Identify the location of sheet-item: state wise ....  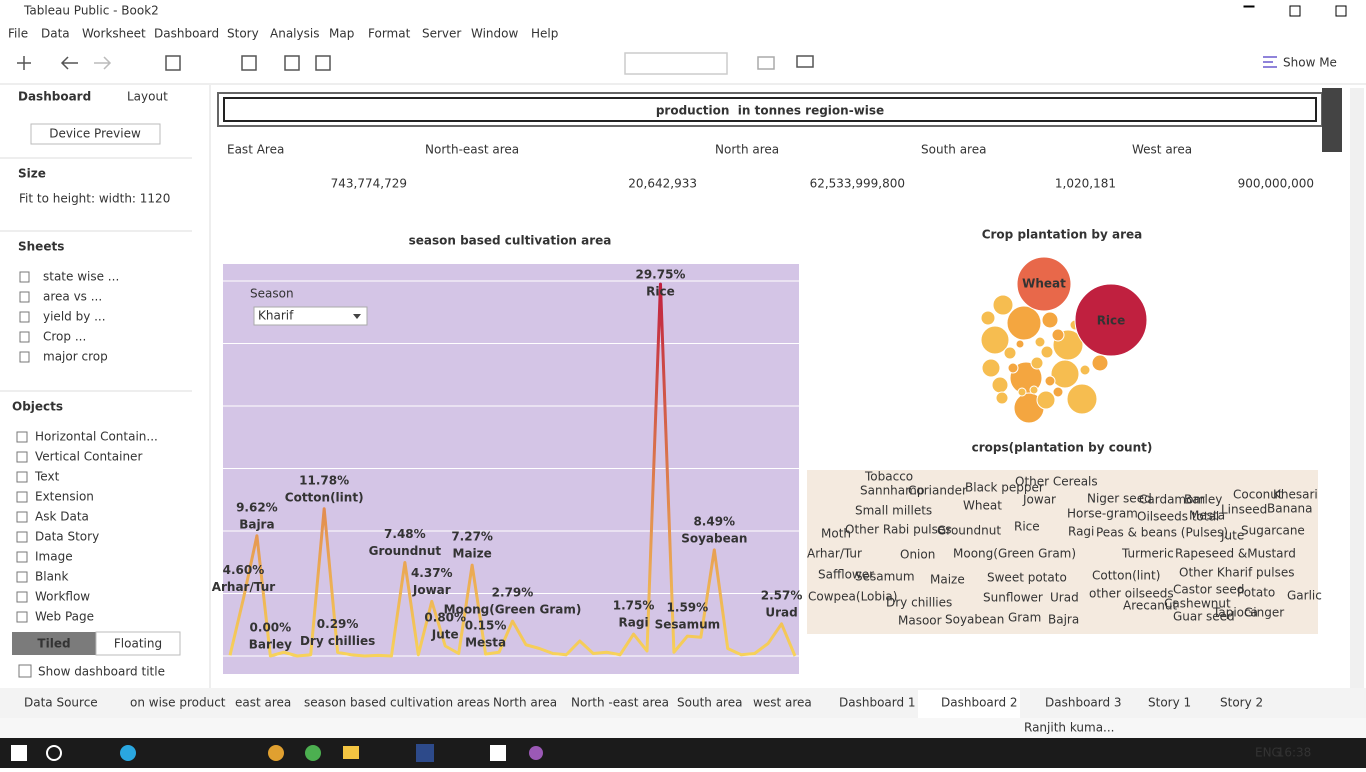
(81, 277).